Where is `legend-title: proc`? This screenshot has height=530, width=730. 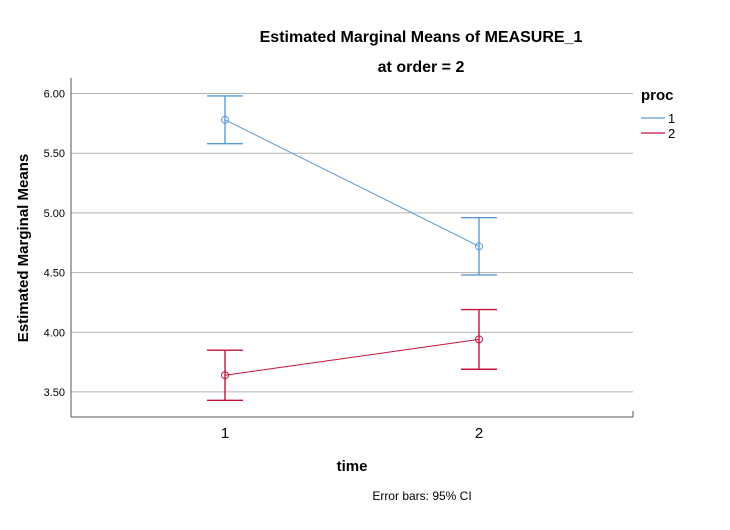
legend-title: proc is located at coordinates (657, 95).